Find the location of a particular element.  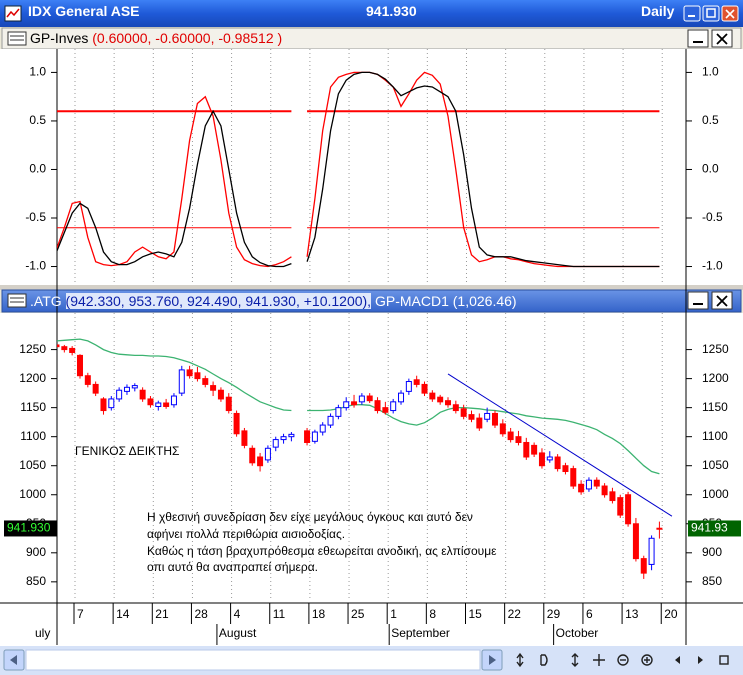

close-glyph is located at coordinates (730, 14).